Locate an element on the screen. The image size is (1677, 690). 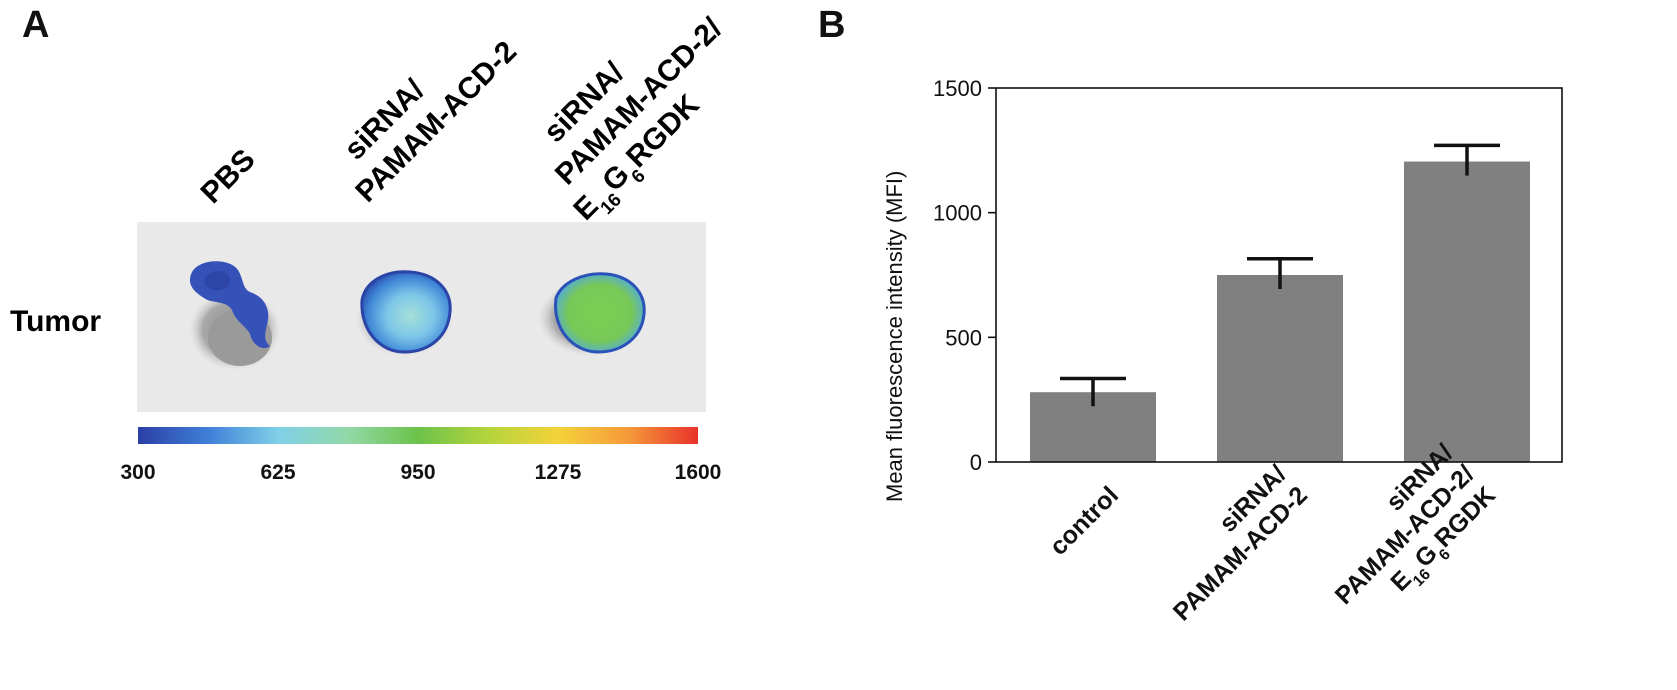
x-tick-label: control is located at coordinates (1084, 521).